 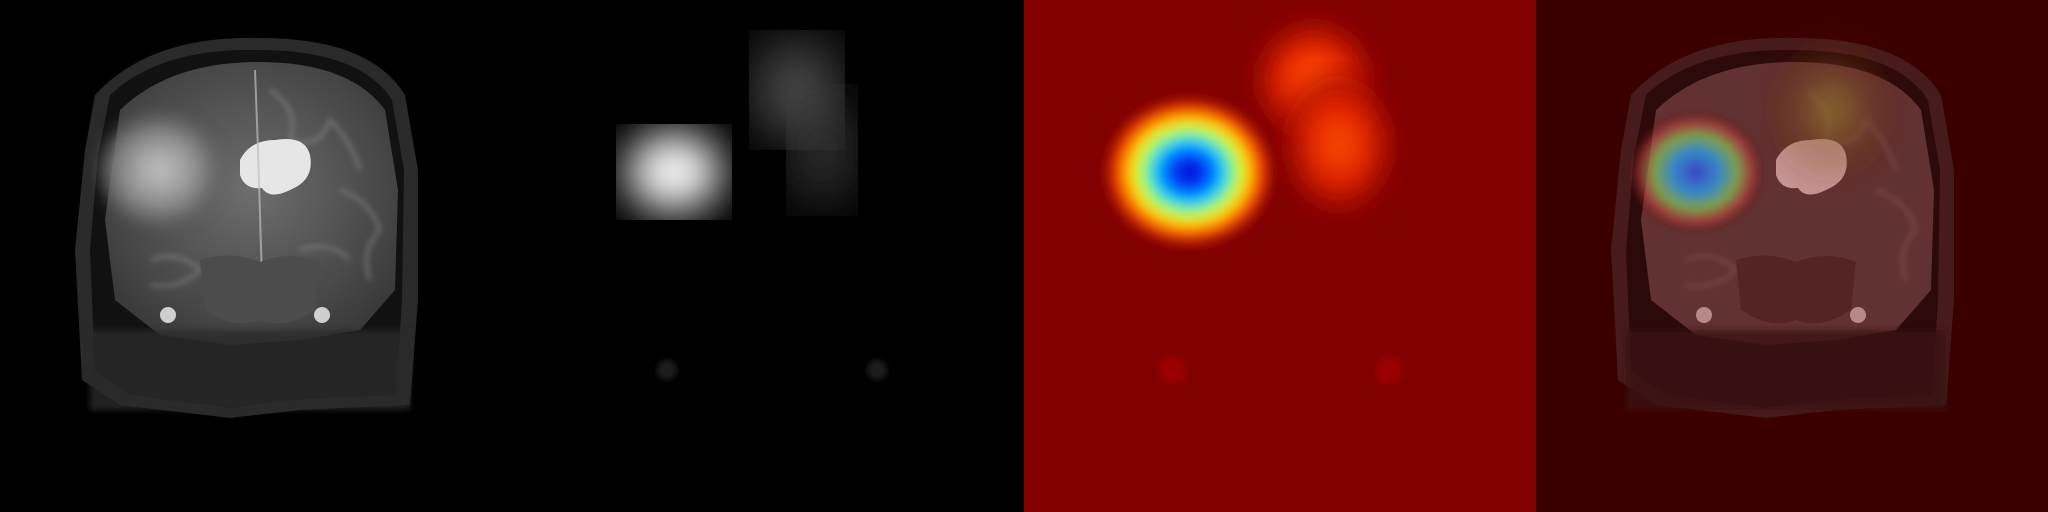 I want to click on activation-blob-primary, so click(x=674, y=172).